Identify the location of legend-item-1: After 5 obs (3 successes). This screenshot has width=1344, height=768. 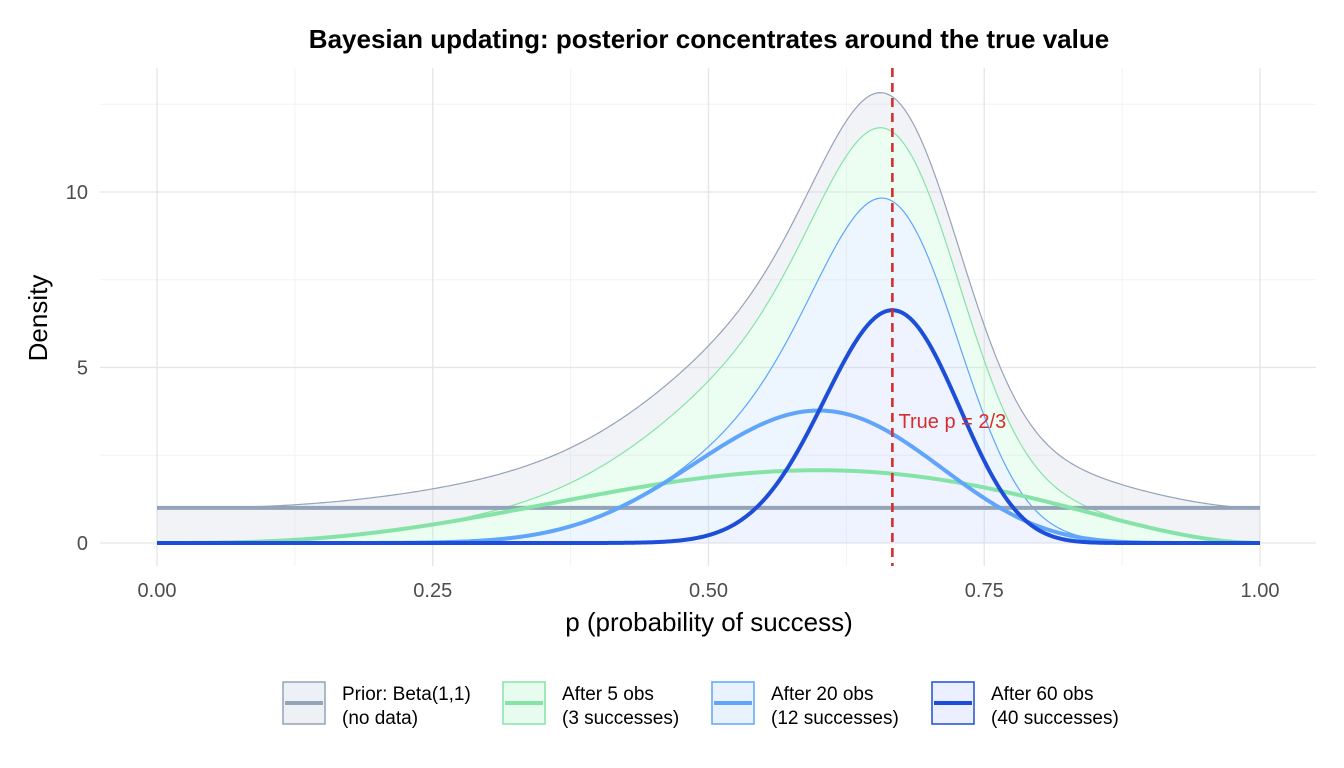
(590, 705).